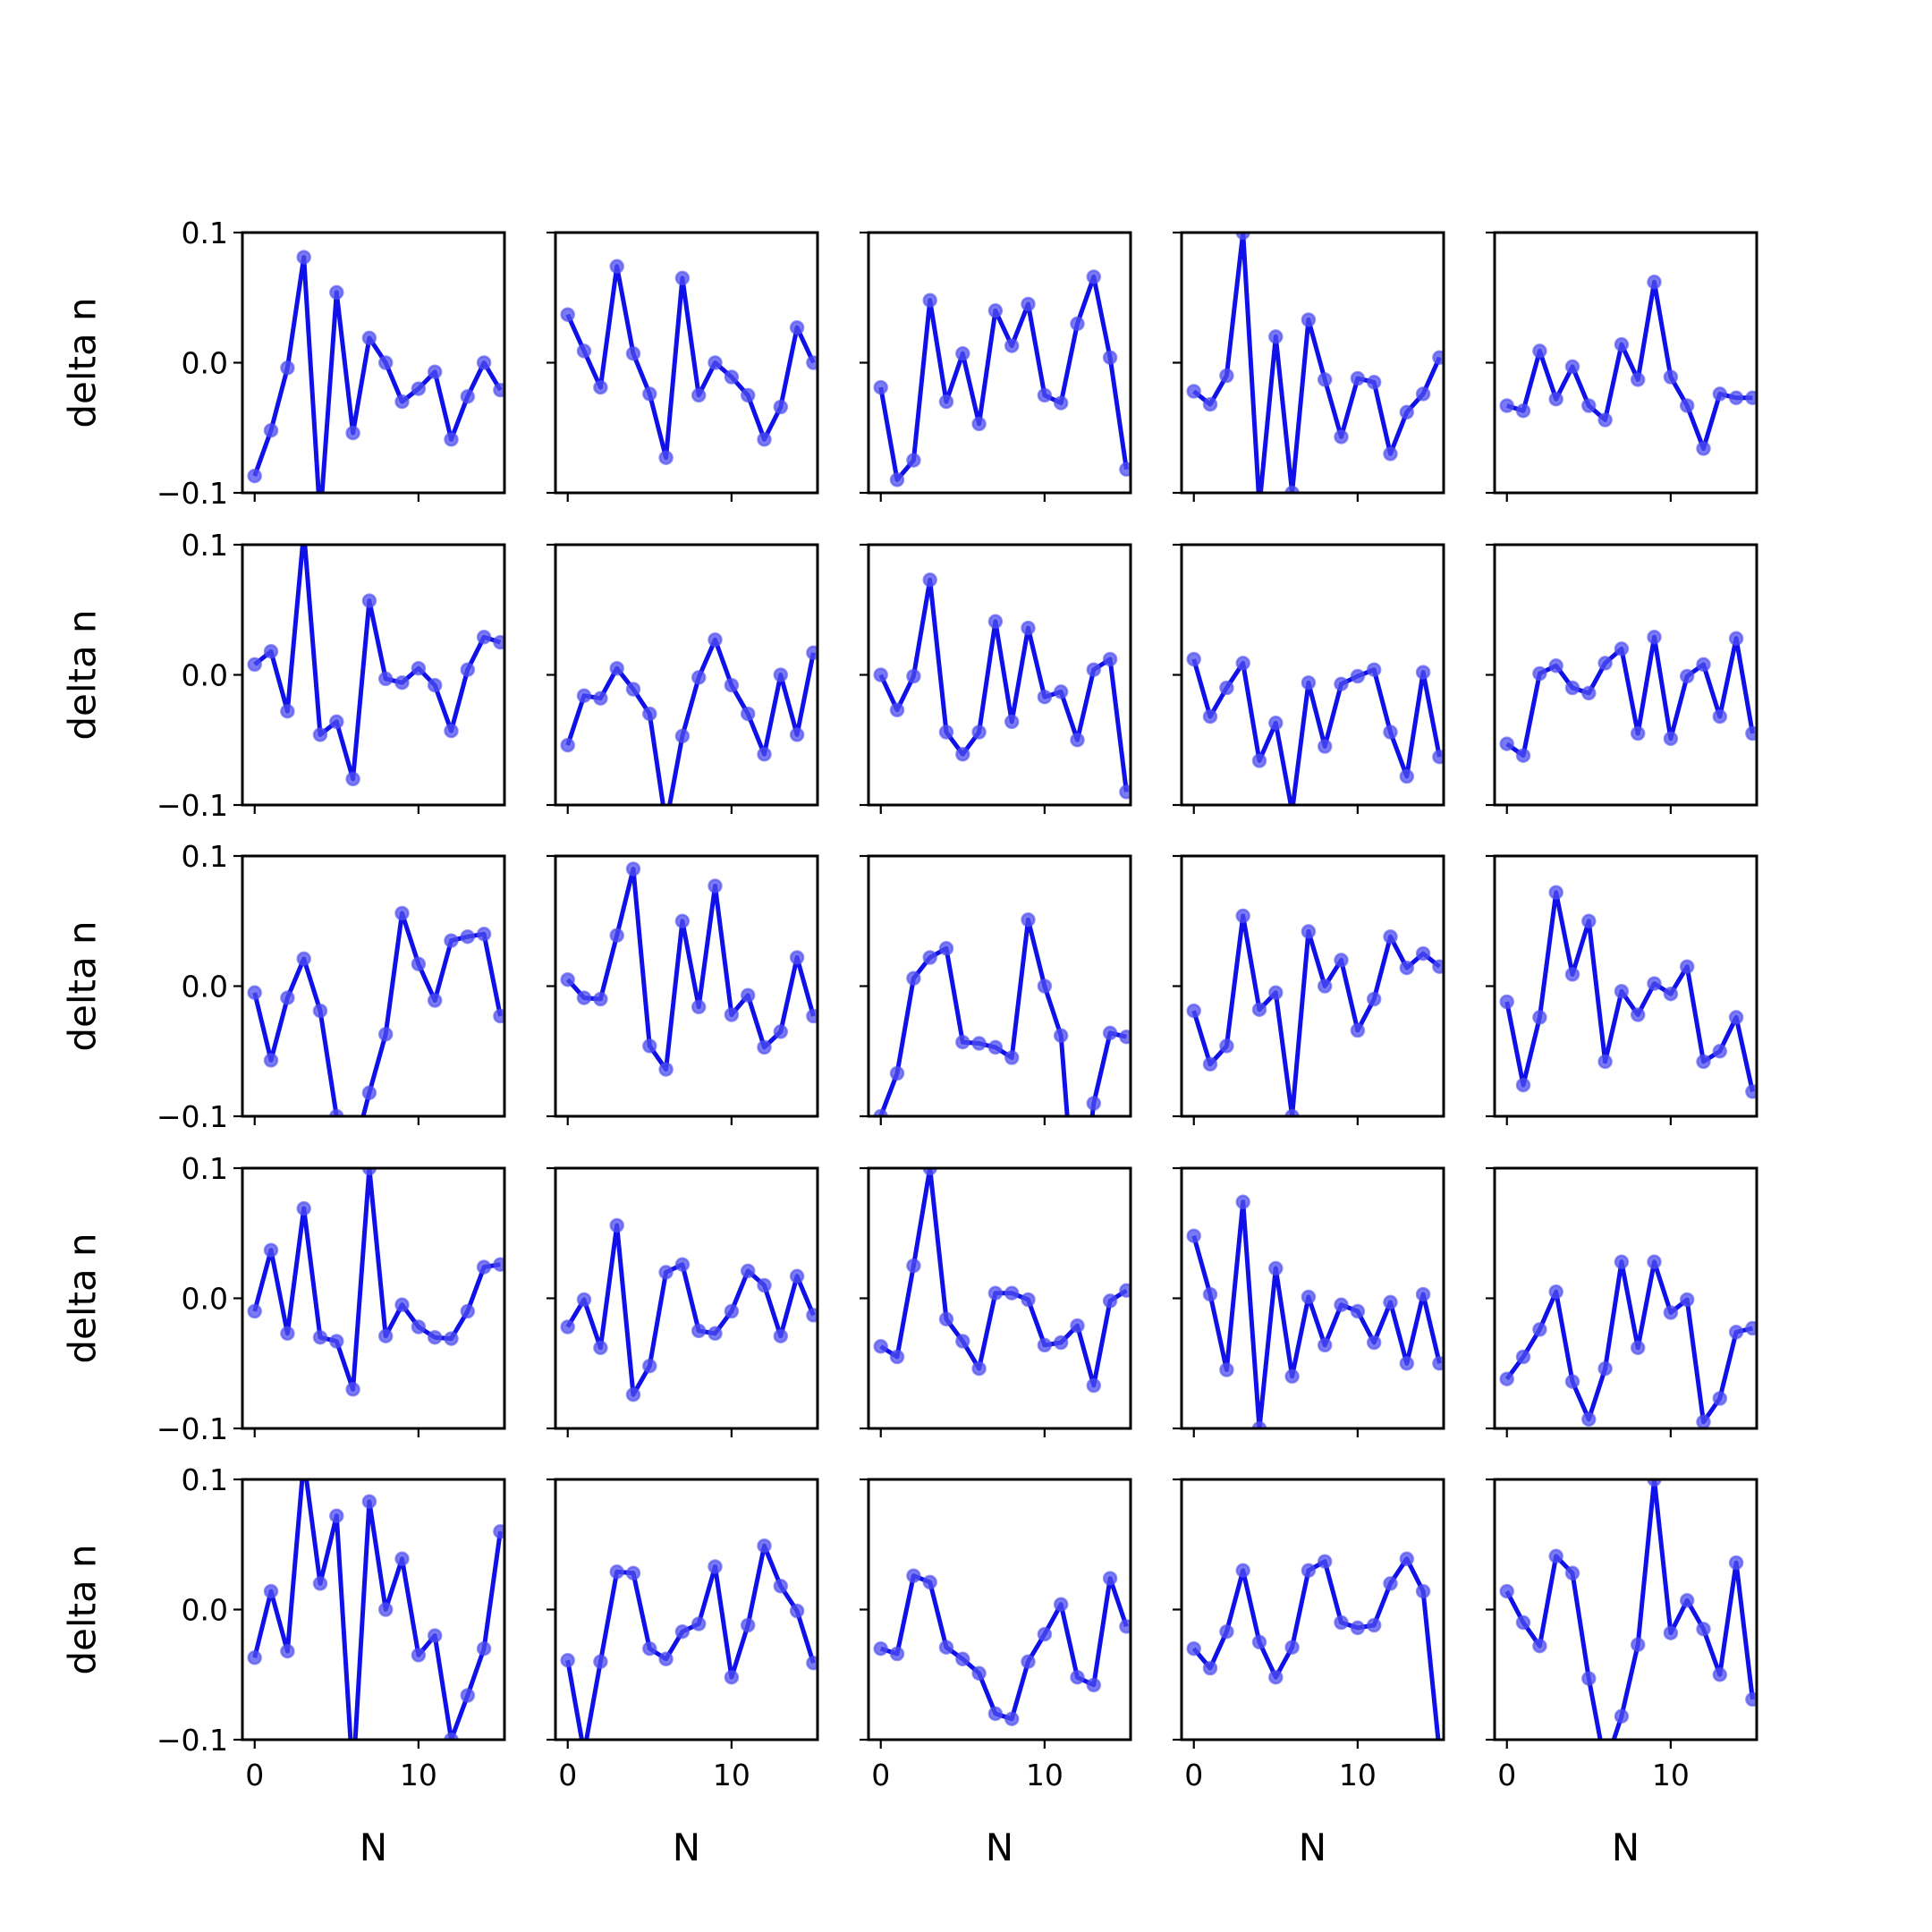  I want to click on subplot-r3-c1, so click(683, 1301).